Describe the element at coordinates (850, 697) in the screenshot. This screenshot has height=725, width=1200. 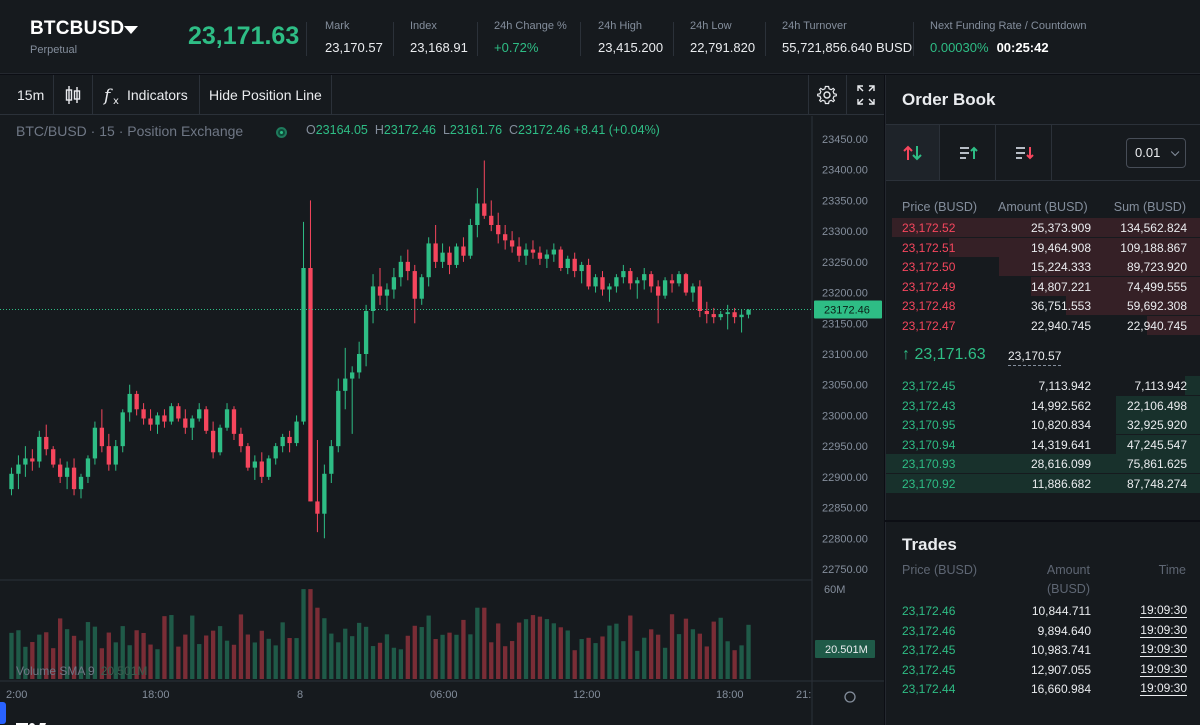
I see `axis-settings-icon` at that location.